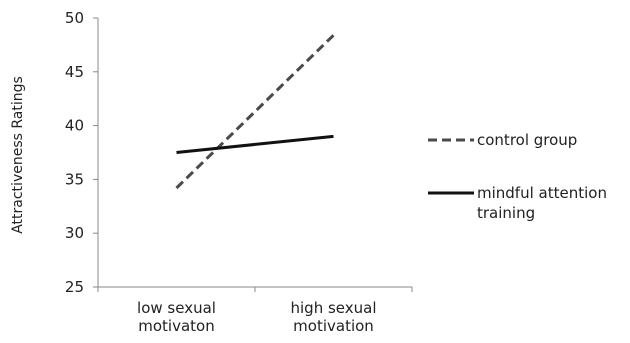 The width and height of the screenshot is (630, 343). I want to click on series-lines, so click(255, 112).